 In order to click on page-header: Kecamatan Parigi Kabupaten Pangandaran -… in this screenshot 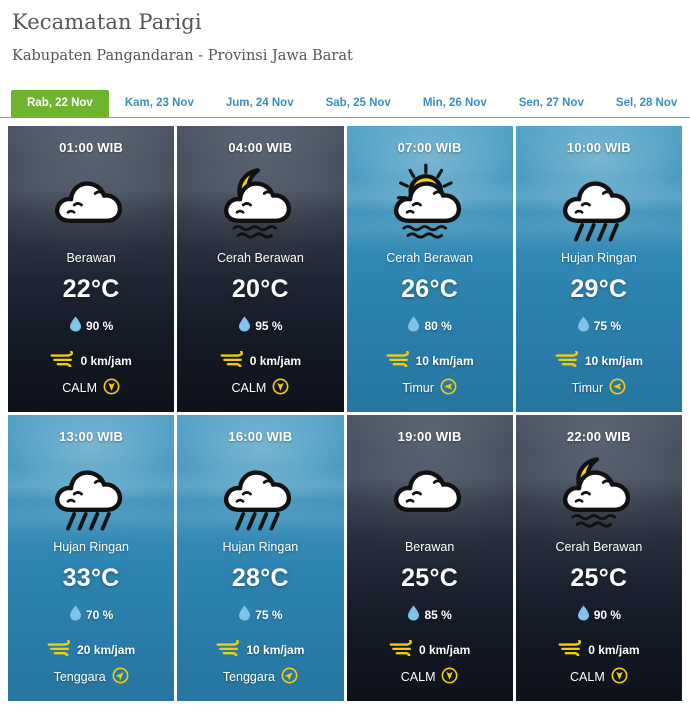, I will do `click(345, 32)`.